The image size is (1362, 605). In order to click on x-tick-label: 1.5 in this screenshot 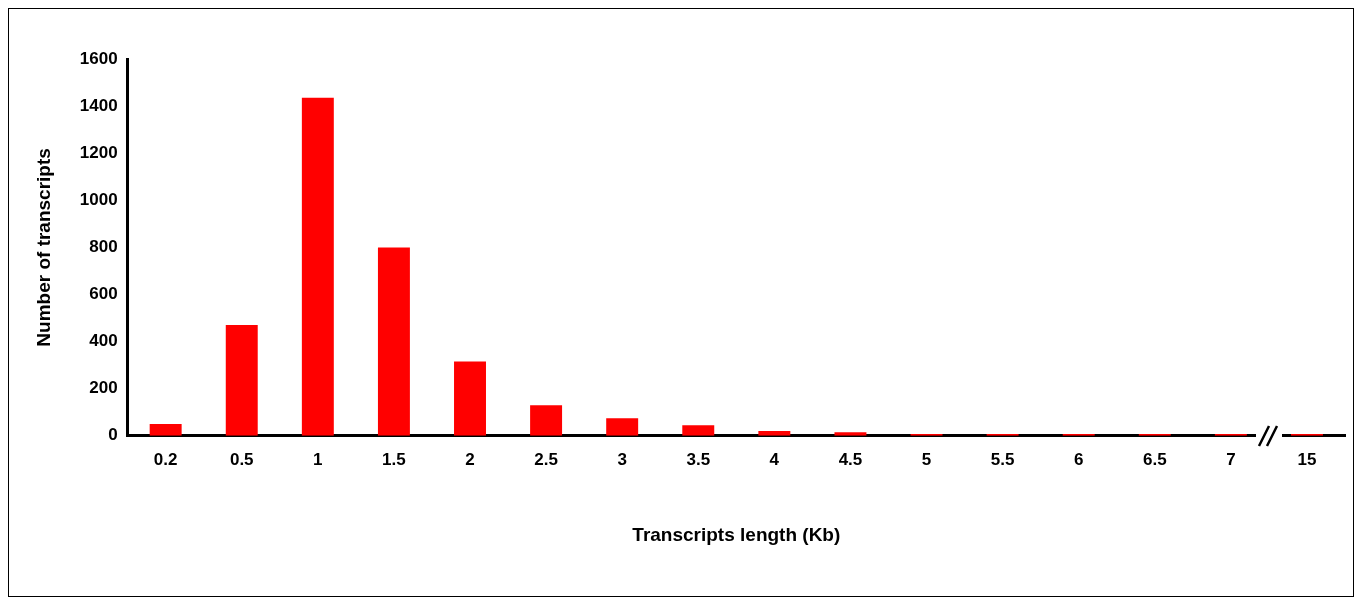, I will do `click(394, 459)`.